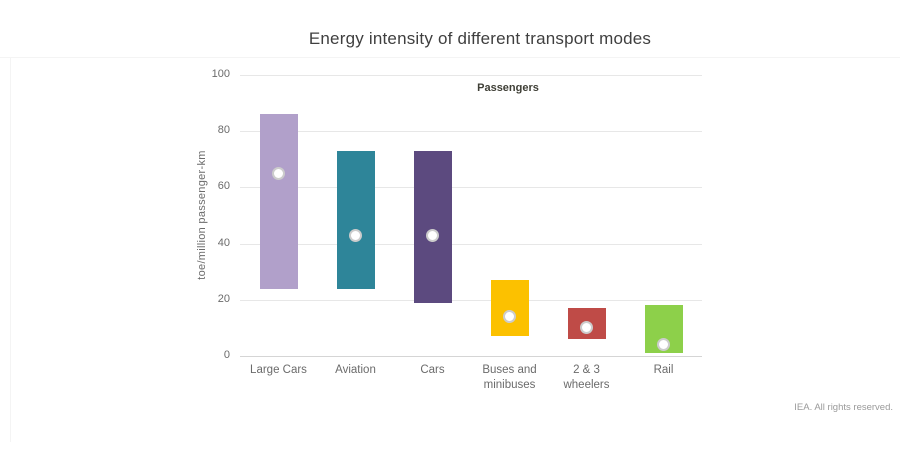 The width and height of the screenshot is (900, 450). Describe the element at coordinates (663, 370) in the screenshot. I see `x-axis-label-rail: Rail` at that location.